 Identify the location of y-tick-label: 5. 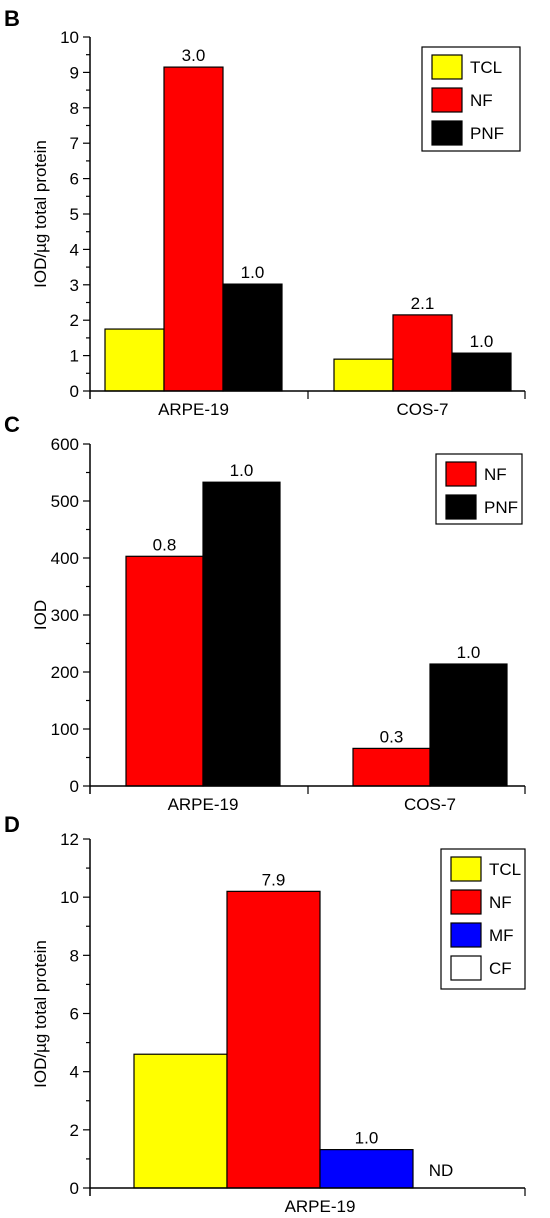
(74, 214).